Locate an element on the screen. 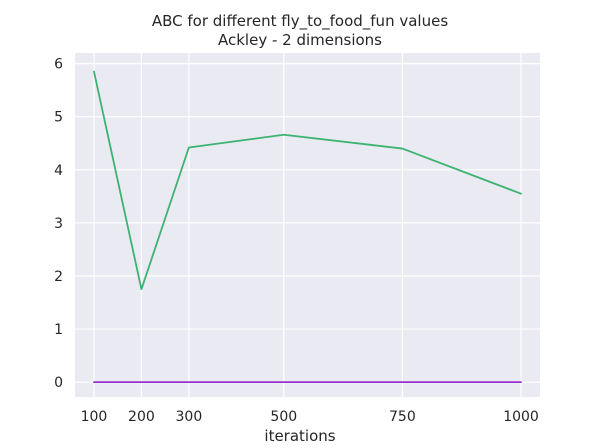  x-axis-label: iterations is located at coordinates (300, 436).